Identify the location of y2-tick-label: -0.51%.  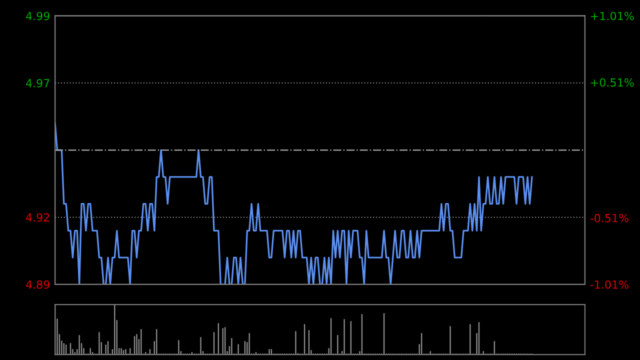
(609, 218).